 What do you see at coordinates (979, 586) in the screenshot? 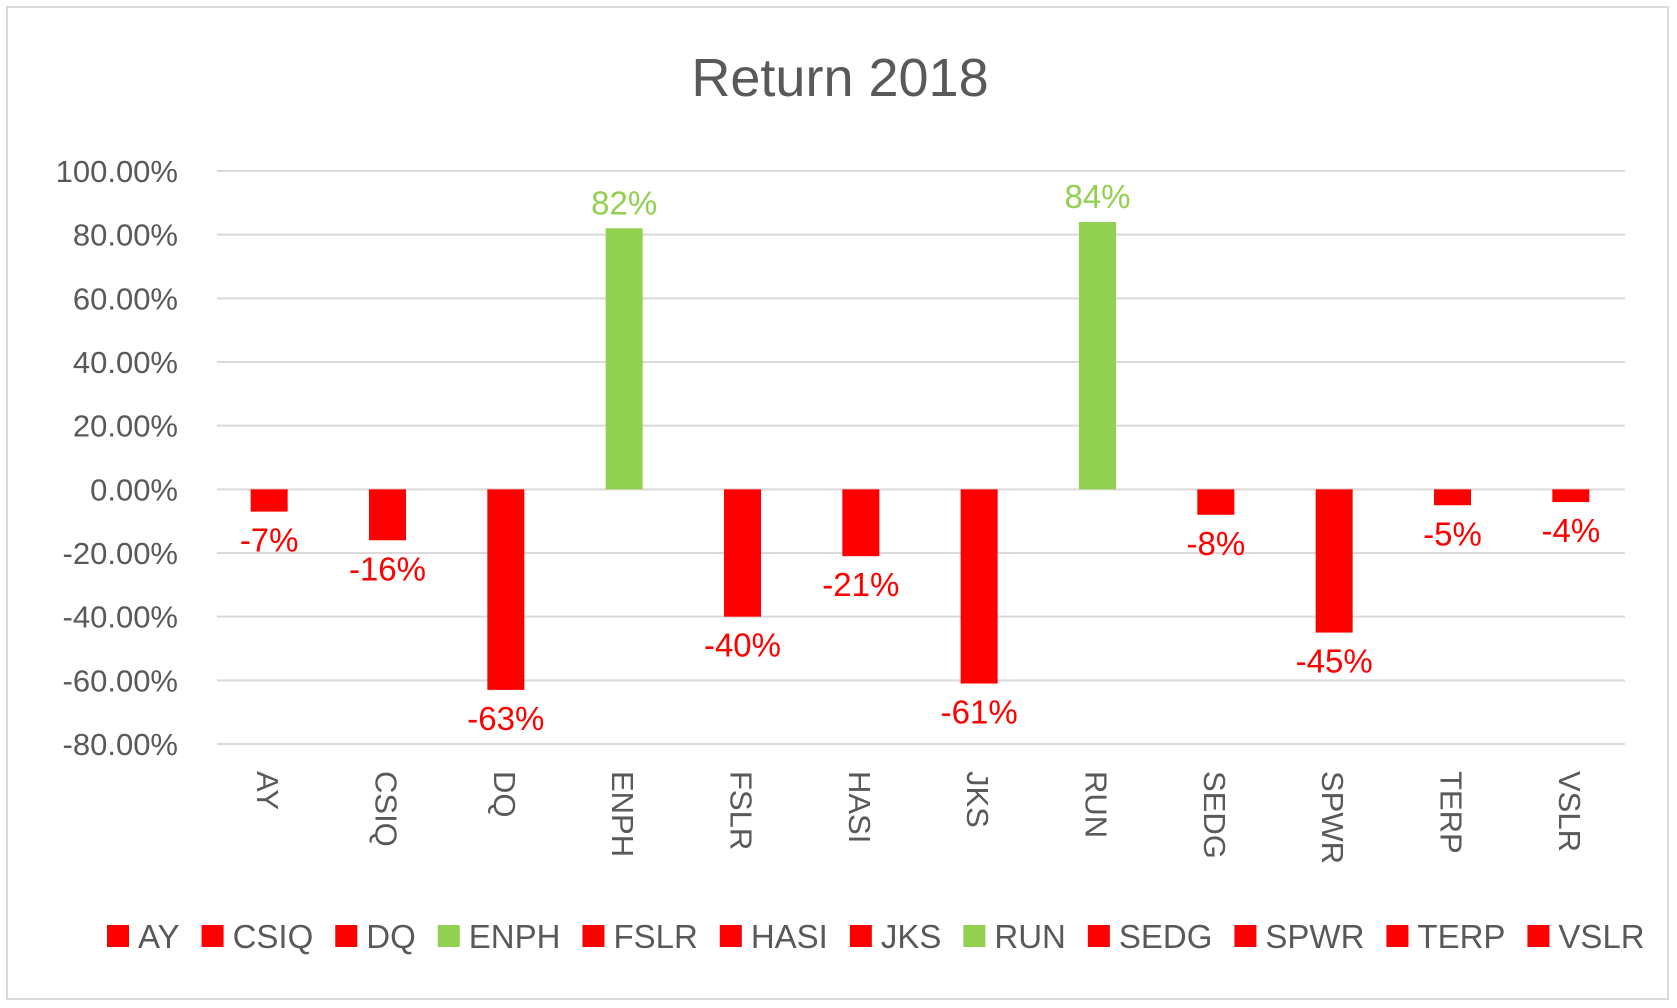
I see `bar-jks` at bounding box center [979, 586].